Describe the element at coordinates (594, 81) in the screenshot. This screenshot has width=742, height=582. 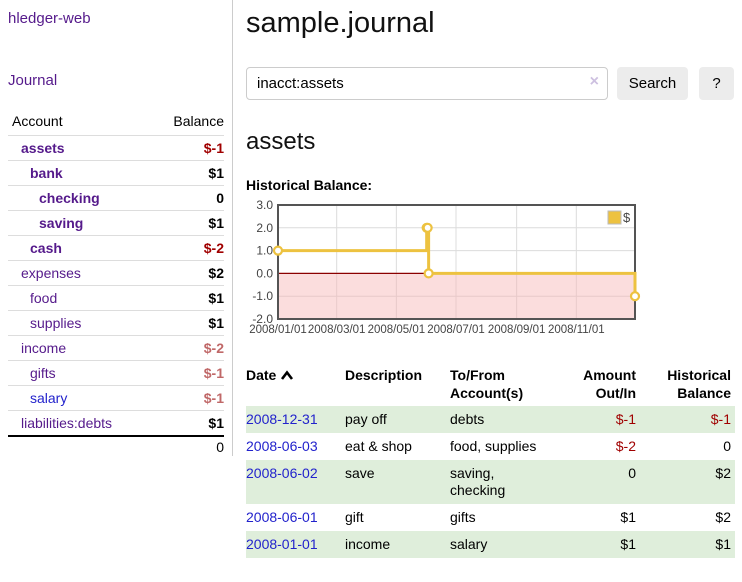
I see `clear-search-icon: ×` at that location.